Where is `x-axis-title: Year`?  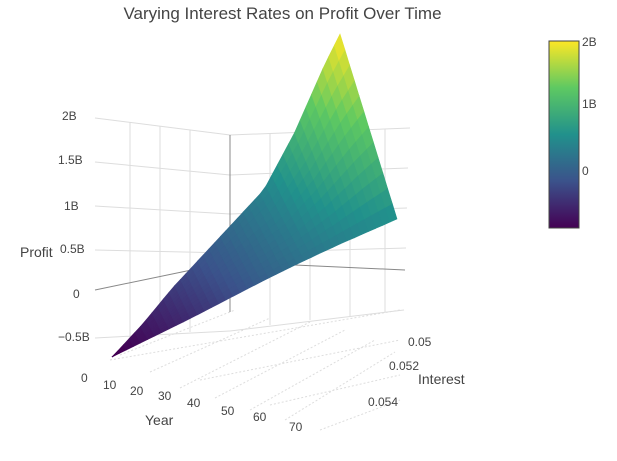
x-axis-title: Year is located at coordinates (159, 420).